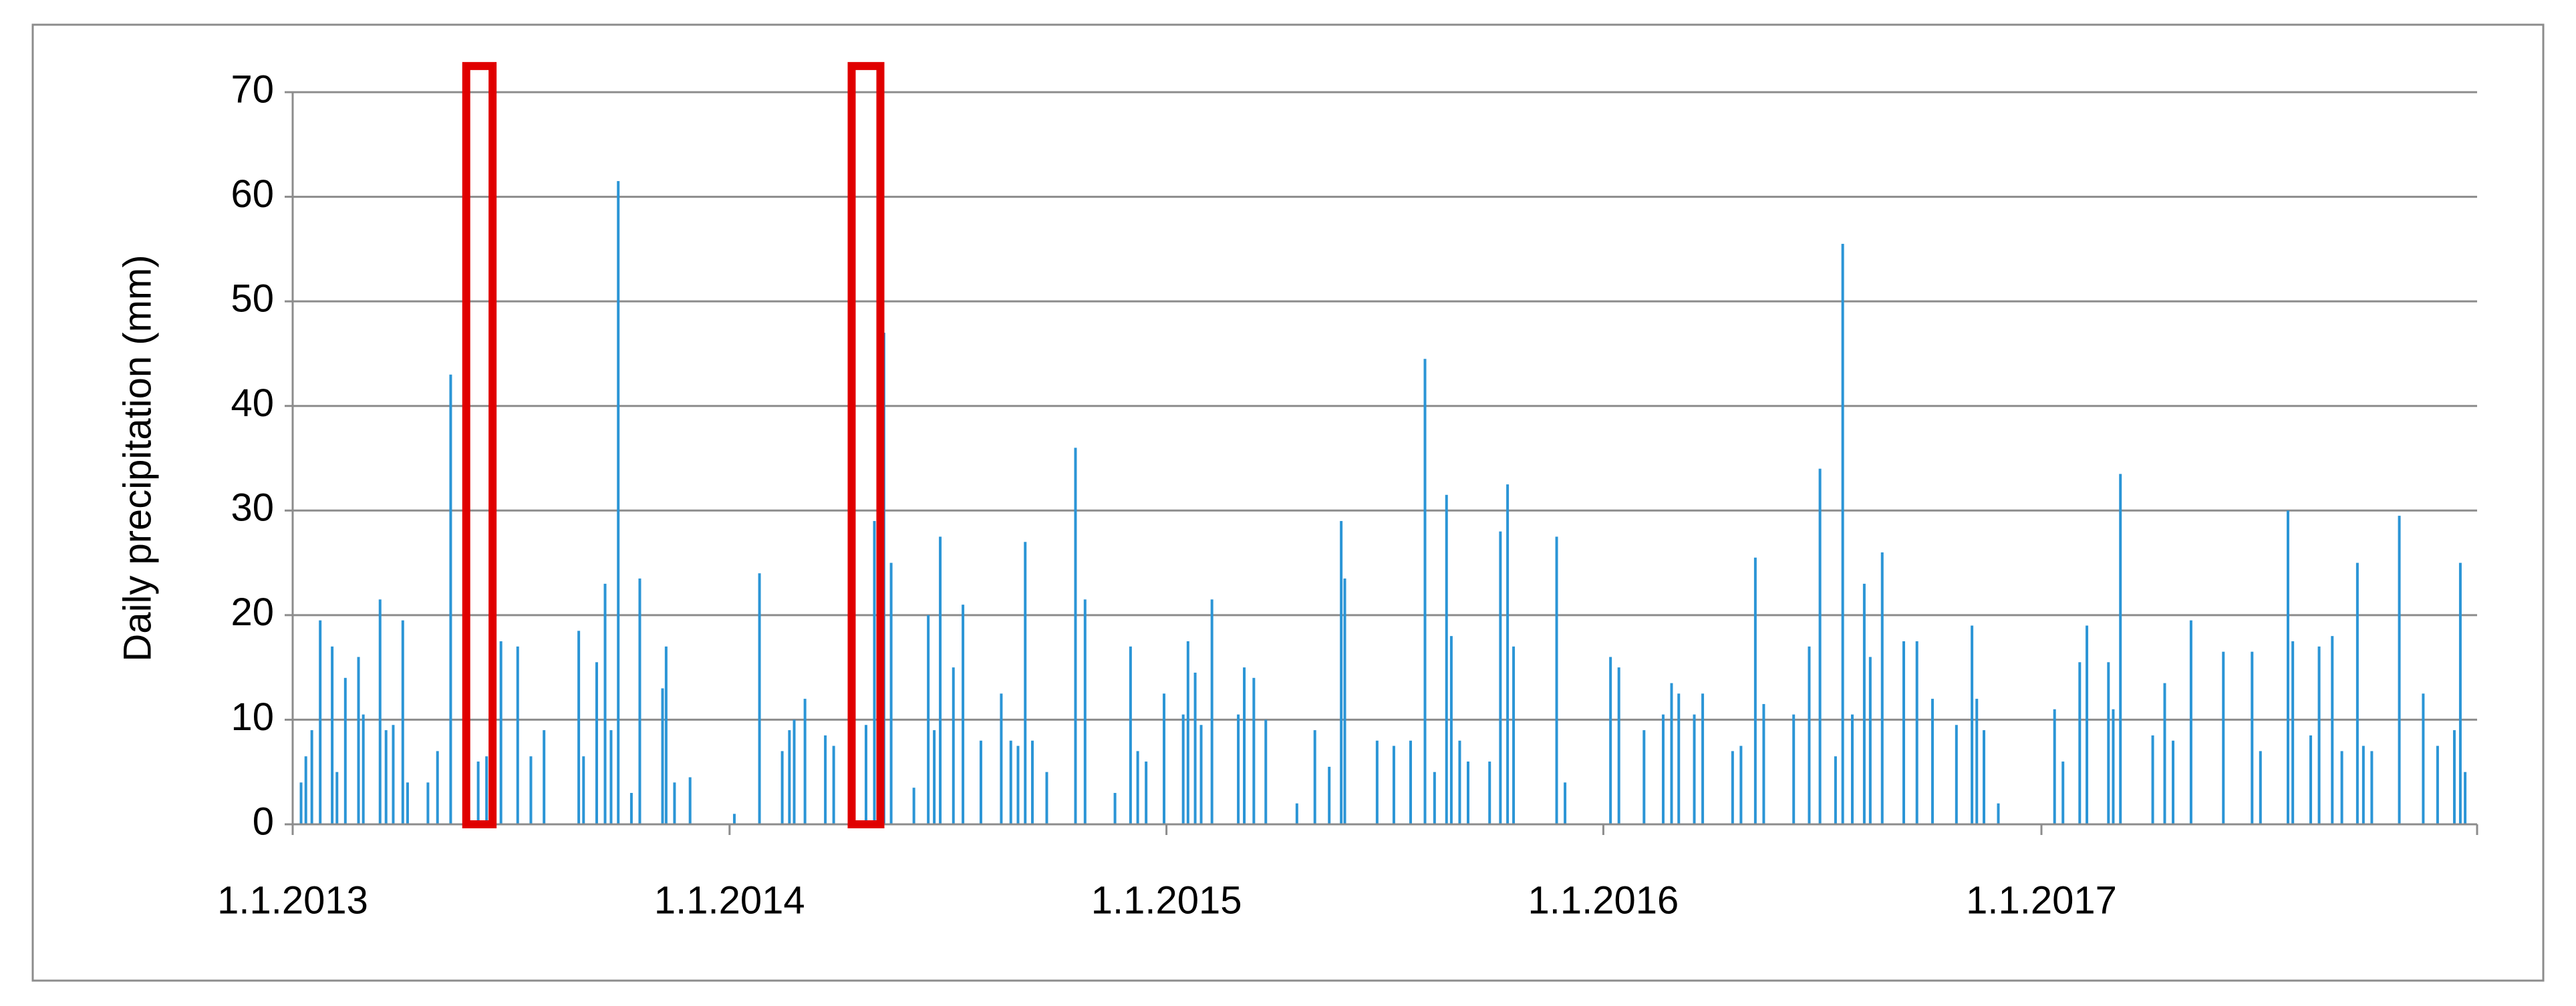  What do you see at coordinates (2041, 900) in the screenshot?
I see `x-tick-label: 1.1.2017` at bounding box center [2041, 900].